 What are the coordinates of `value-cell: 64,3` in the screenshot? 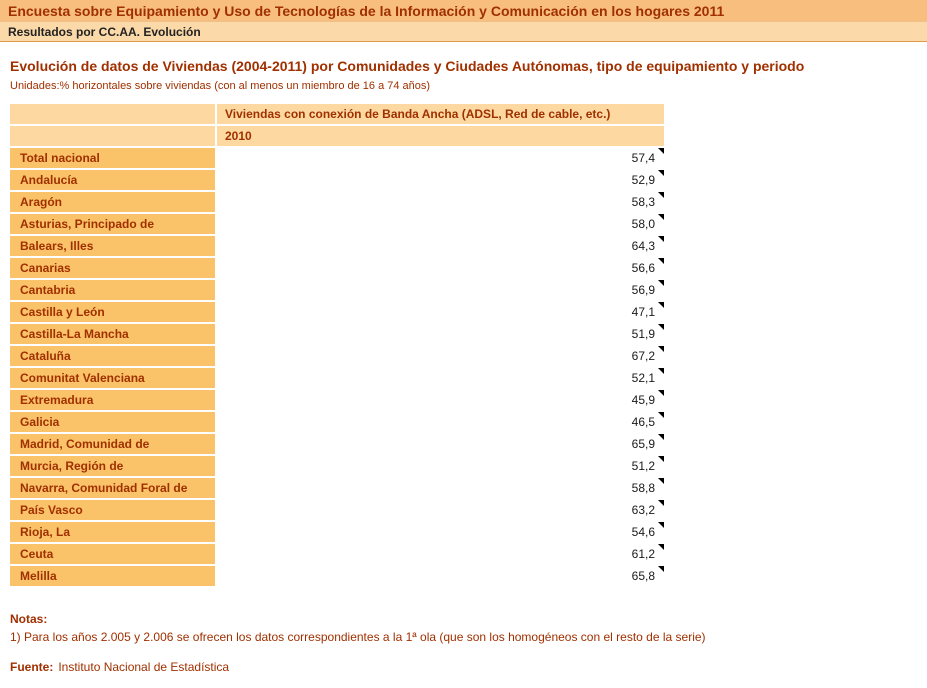 It's located at (440, 246).